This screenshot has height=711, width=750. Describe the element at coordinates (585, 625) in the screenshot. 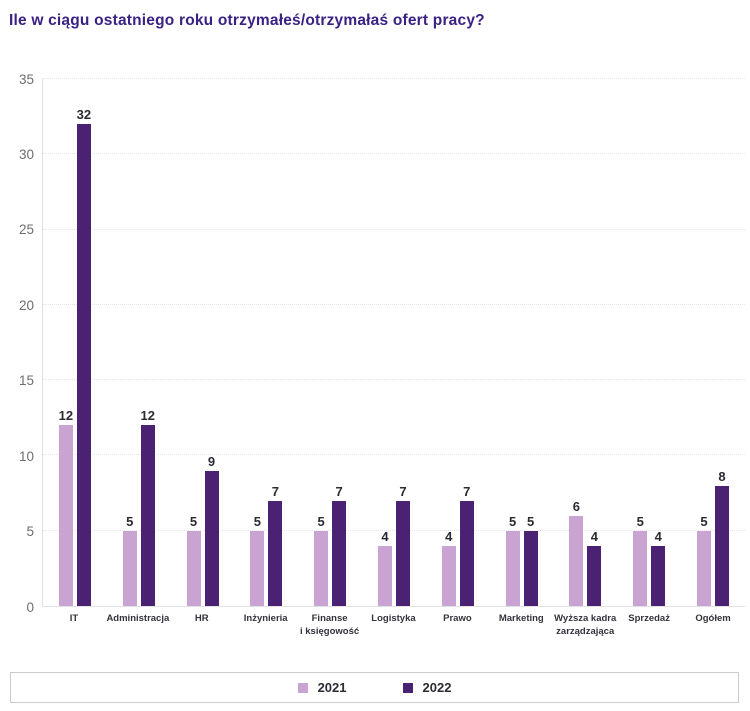

I see `x-axis-label: Wyższa kadra zarządzająca` at that location.